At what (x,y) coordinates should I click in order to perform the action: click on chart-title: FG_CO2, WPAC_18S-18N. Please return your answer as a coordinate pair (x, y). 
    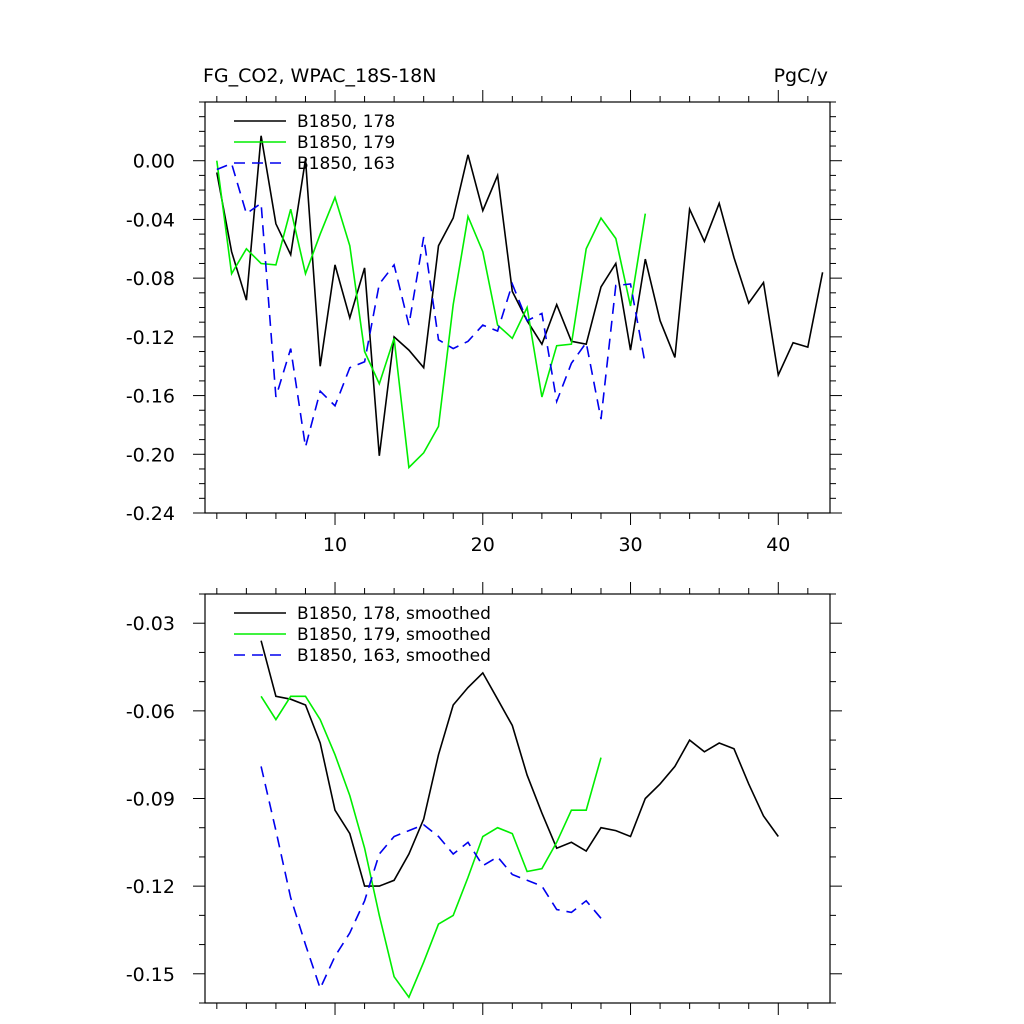
    Looking at the image, I should click on (319, 76).